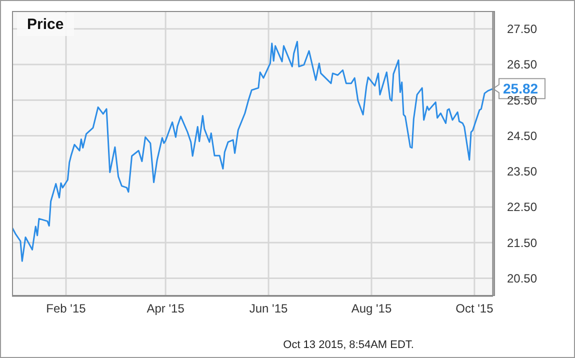  Describe the element at coordinates (522, 243) in the screenshot. I see `y-tick-label: 21.50` at that location.